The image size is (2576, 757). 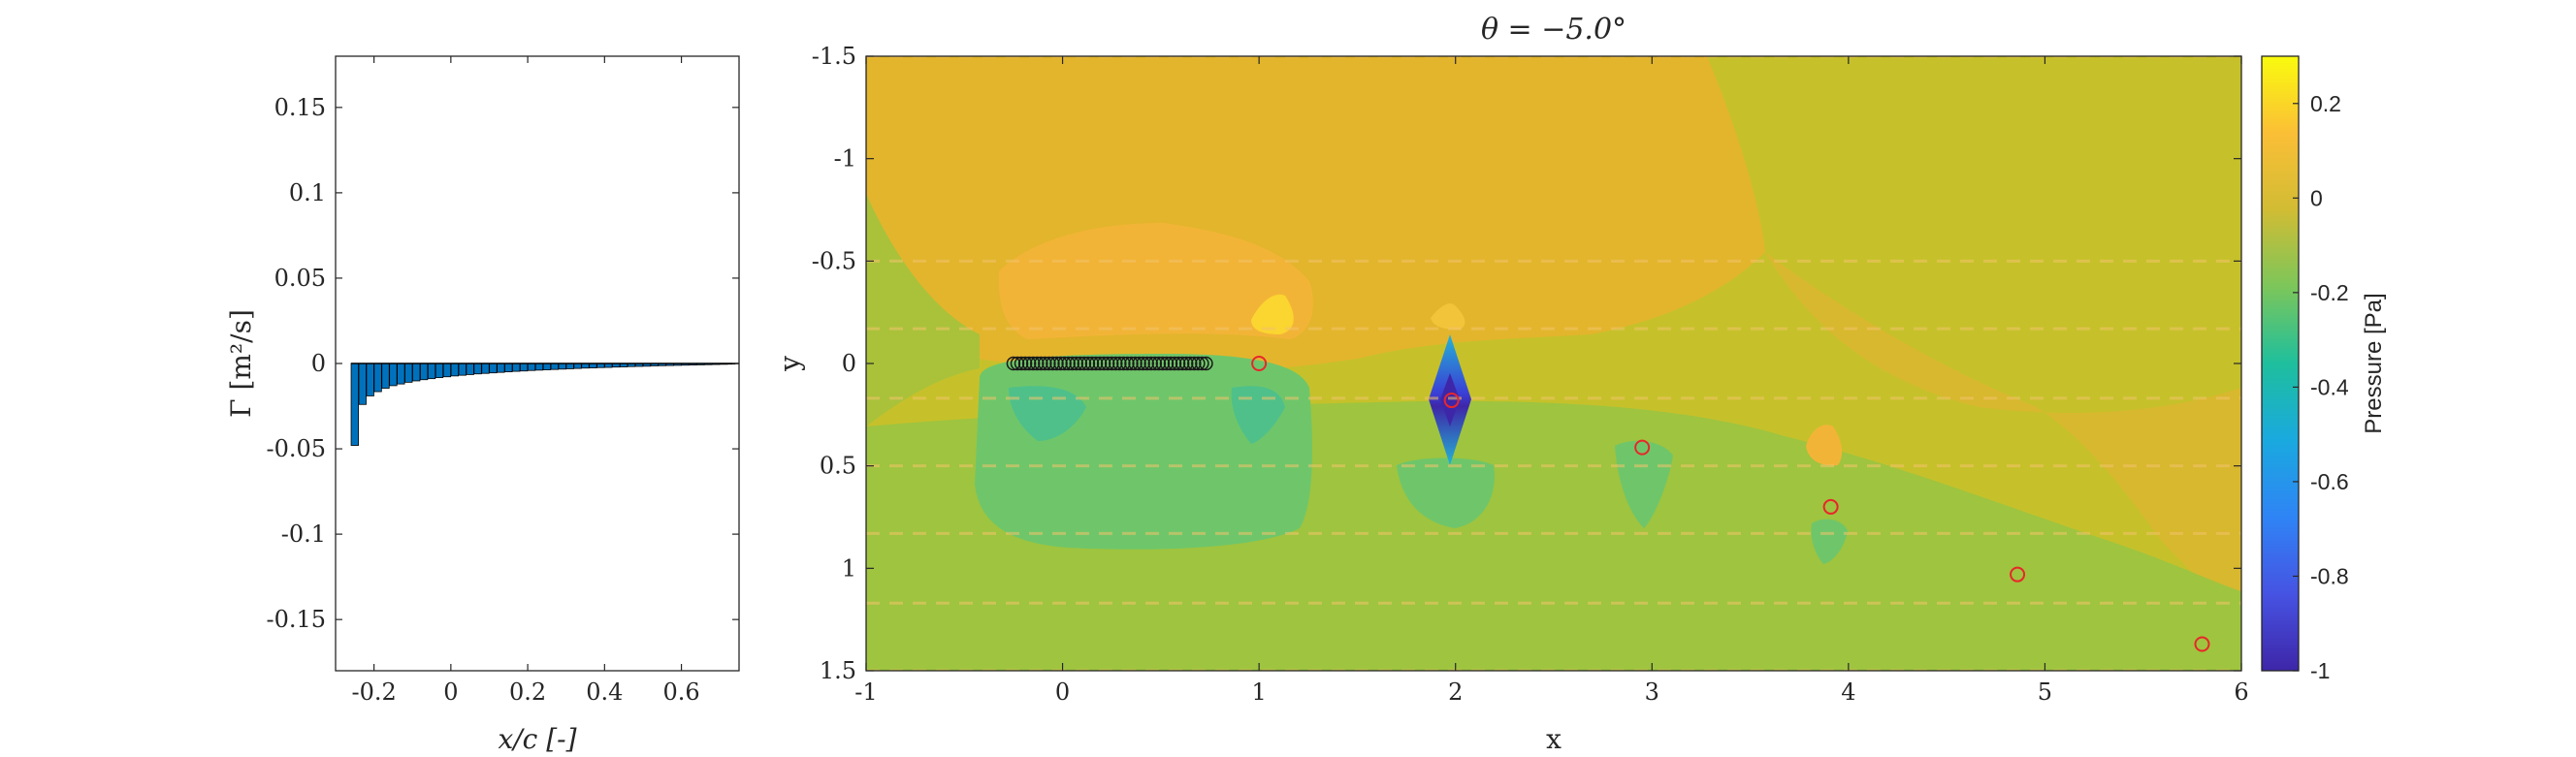 What do you see at coordinates (1446, 492) in the screenshot?
I see `contour-region-vortex2-wake` at bounding box center [1446, 492].